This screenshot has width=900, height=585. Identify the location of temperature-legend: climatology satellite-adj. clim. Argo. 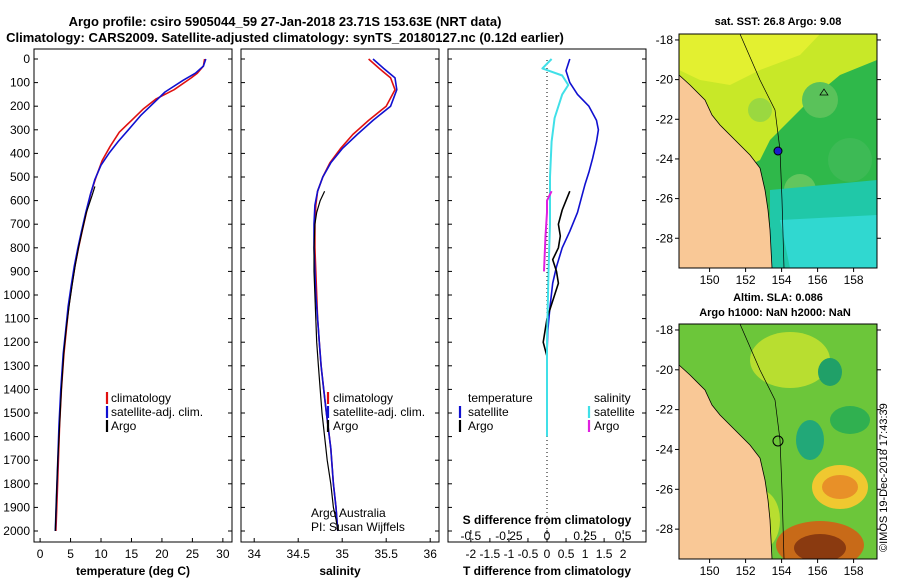
(154, 412).